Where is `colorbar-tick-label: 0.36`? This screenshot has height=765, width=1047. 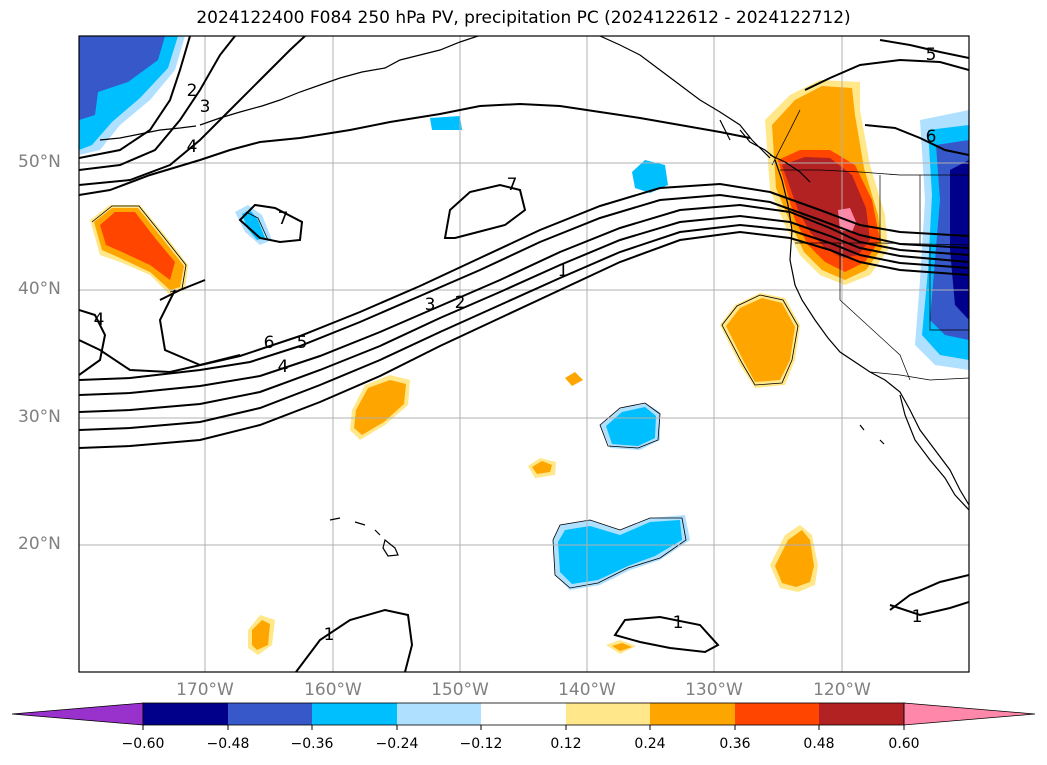
colorbar-tick-label: 0.36 is located at coordinates (735, 744).